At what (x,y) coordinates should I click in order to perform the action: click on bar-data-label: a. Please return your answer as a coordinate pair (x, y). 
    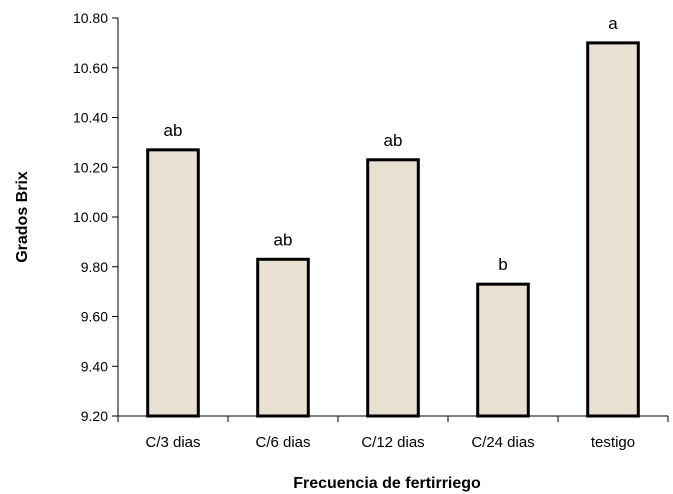
    Looking at the image, I should click on (613, 23).